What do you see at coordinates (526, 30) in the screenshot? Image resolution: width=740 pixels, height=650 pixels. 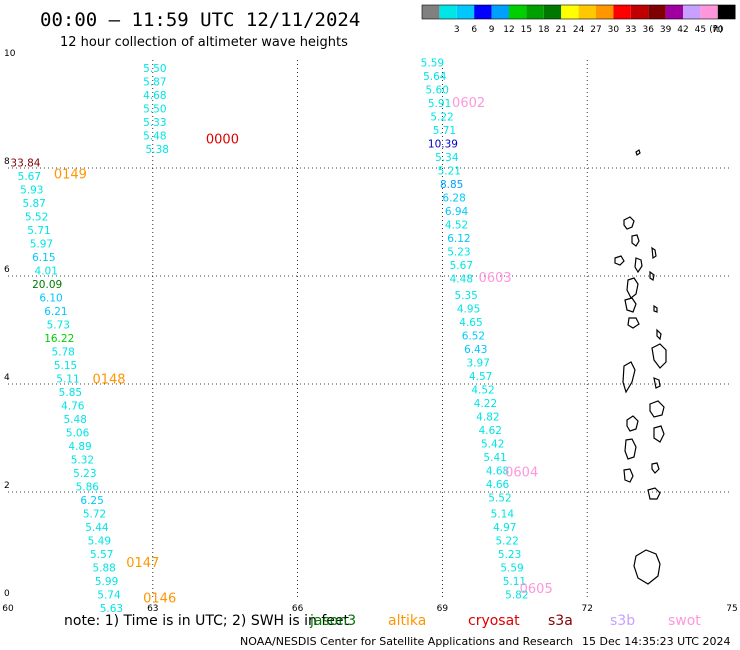 I see `colorbar-tick-label: 15` at bounding box center [526, 30].